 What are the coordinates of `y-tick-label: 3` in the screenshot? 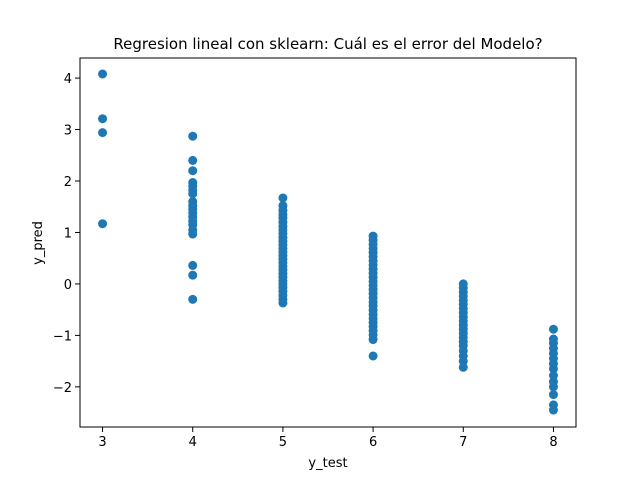 It's located at (68, 131).